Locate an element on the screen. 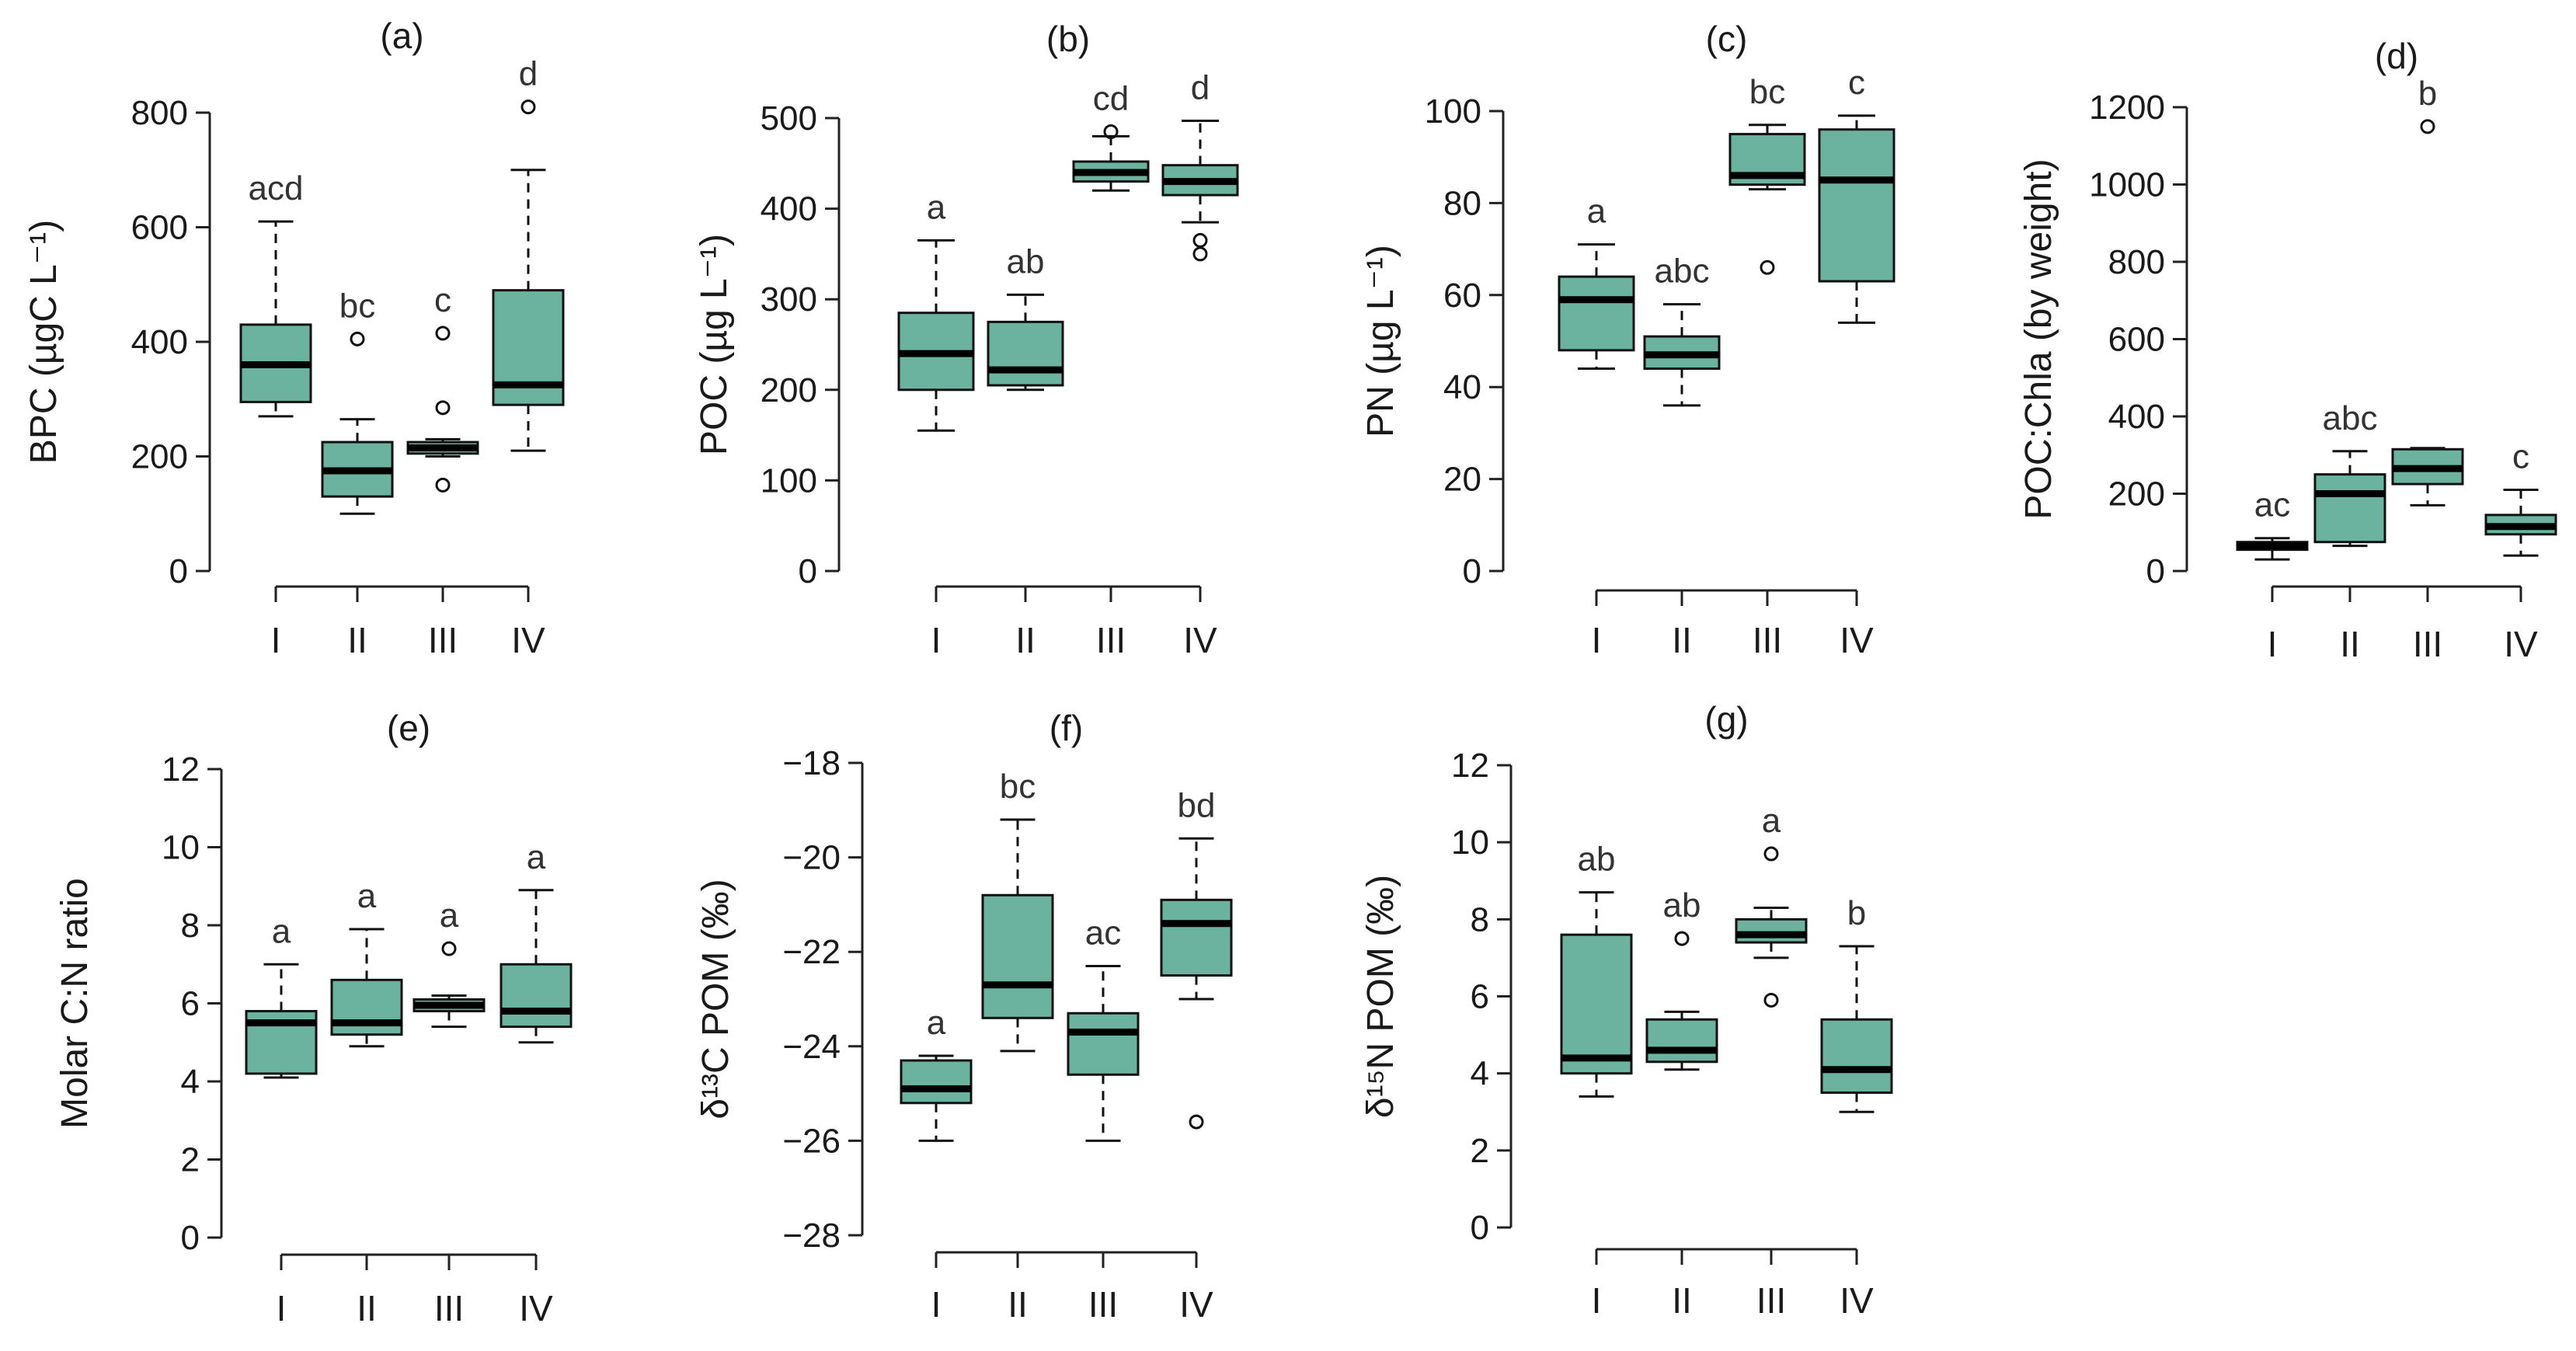 Image resolution: width=2576 pixels, height=1351 pixels. significance-letter: ac is located at coordinates (2272, 505).